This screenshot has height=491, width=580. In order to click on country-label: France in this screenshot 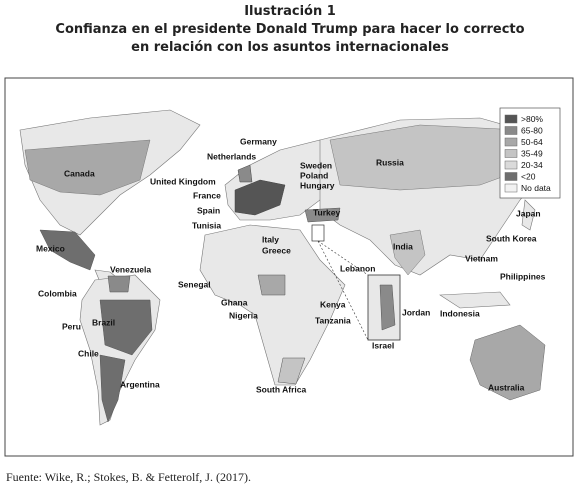, I will do `click(207, 195)`.